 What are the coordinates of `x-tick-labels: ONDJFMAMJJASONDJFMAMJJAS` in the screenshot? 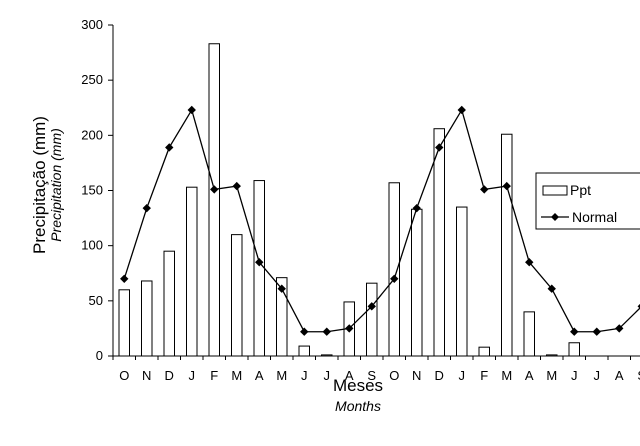 It's located at (379, 375).